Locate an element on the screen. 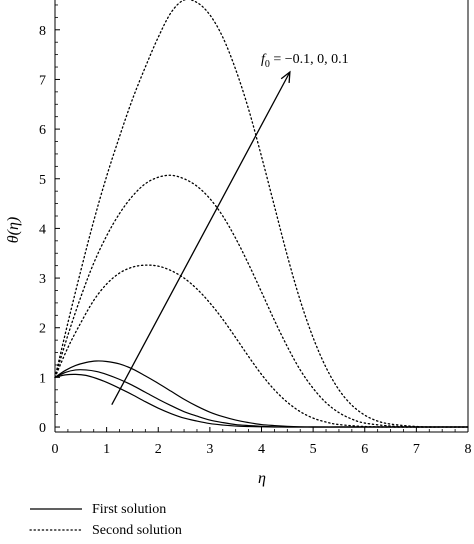 This screenshot has height=544, width=474. y-axis-label: θ(η) is located at coordinates (13, 230).